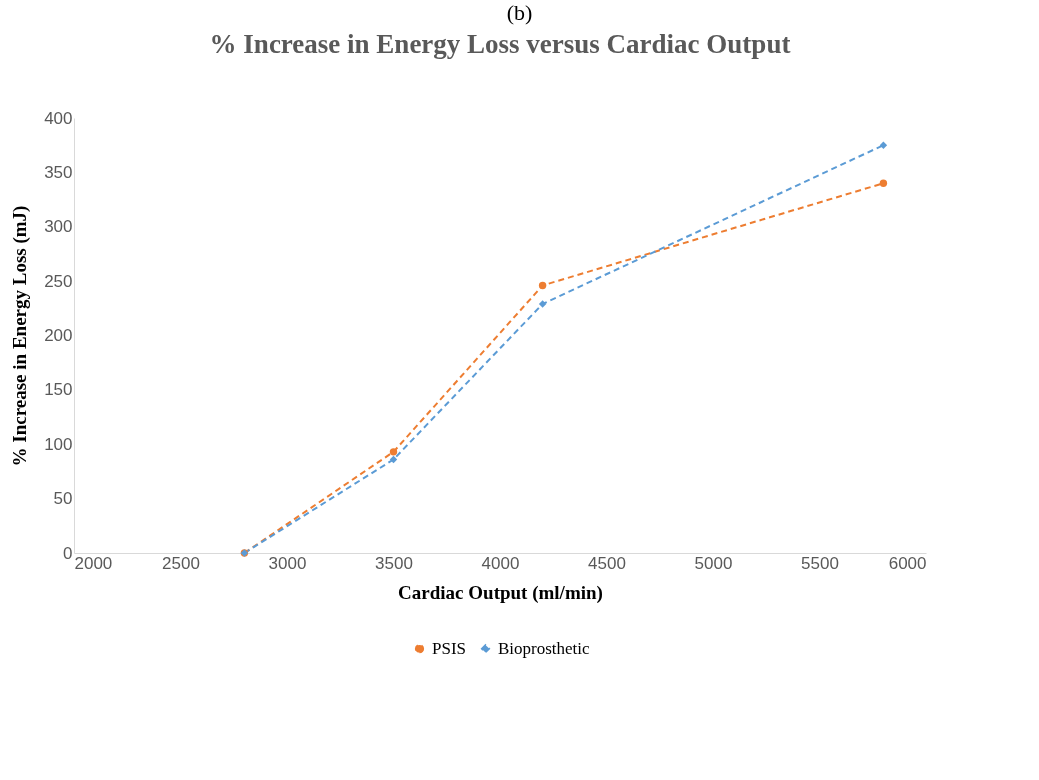  Describe the element at coordinates (58, 227) in the screenshot. I see `y-tick-label: 300` at that location.